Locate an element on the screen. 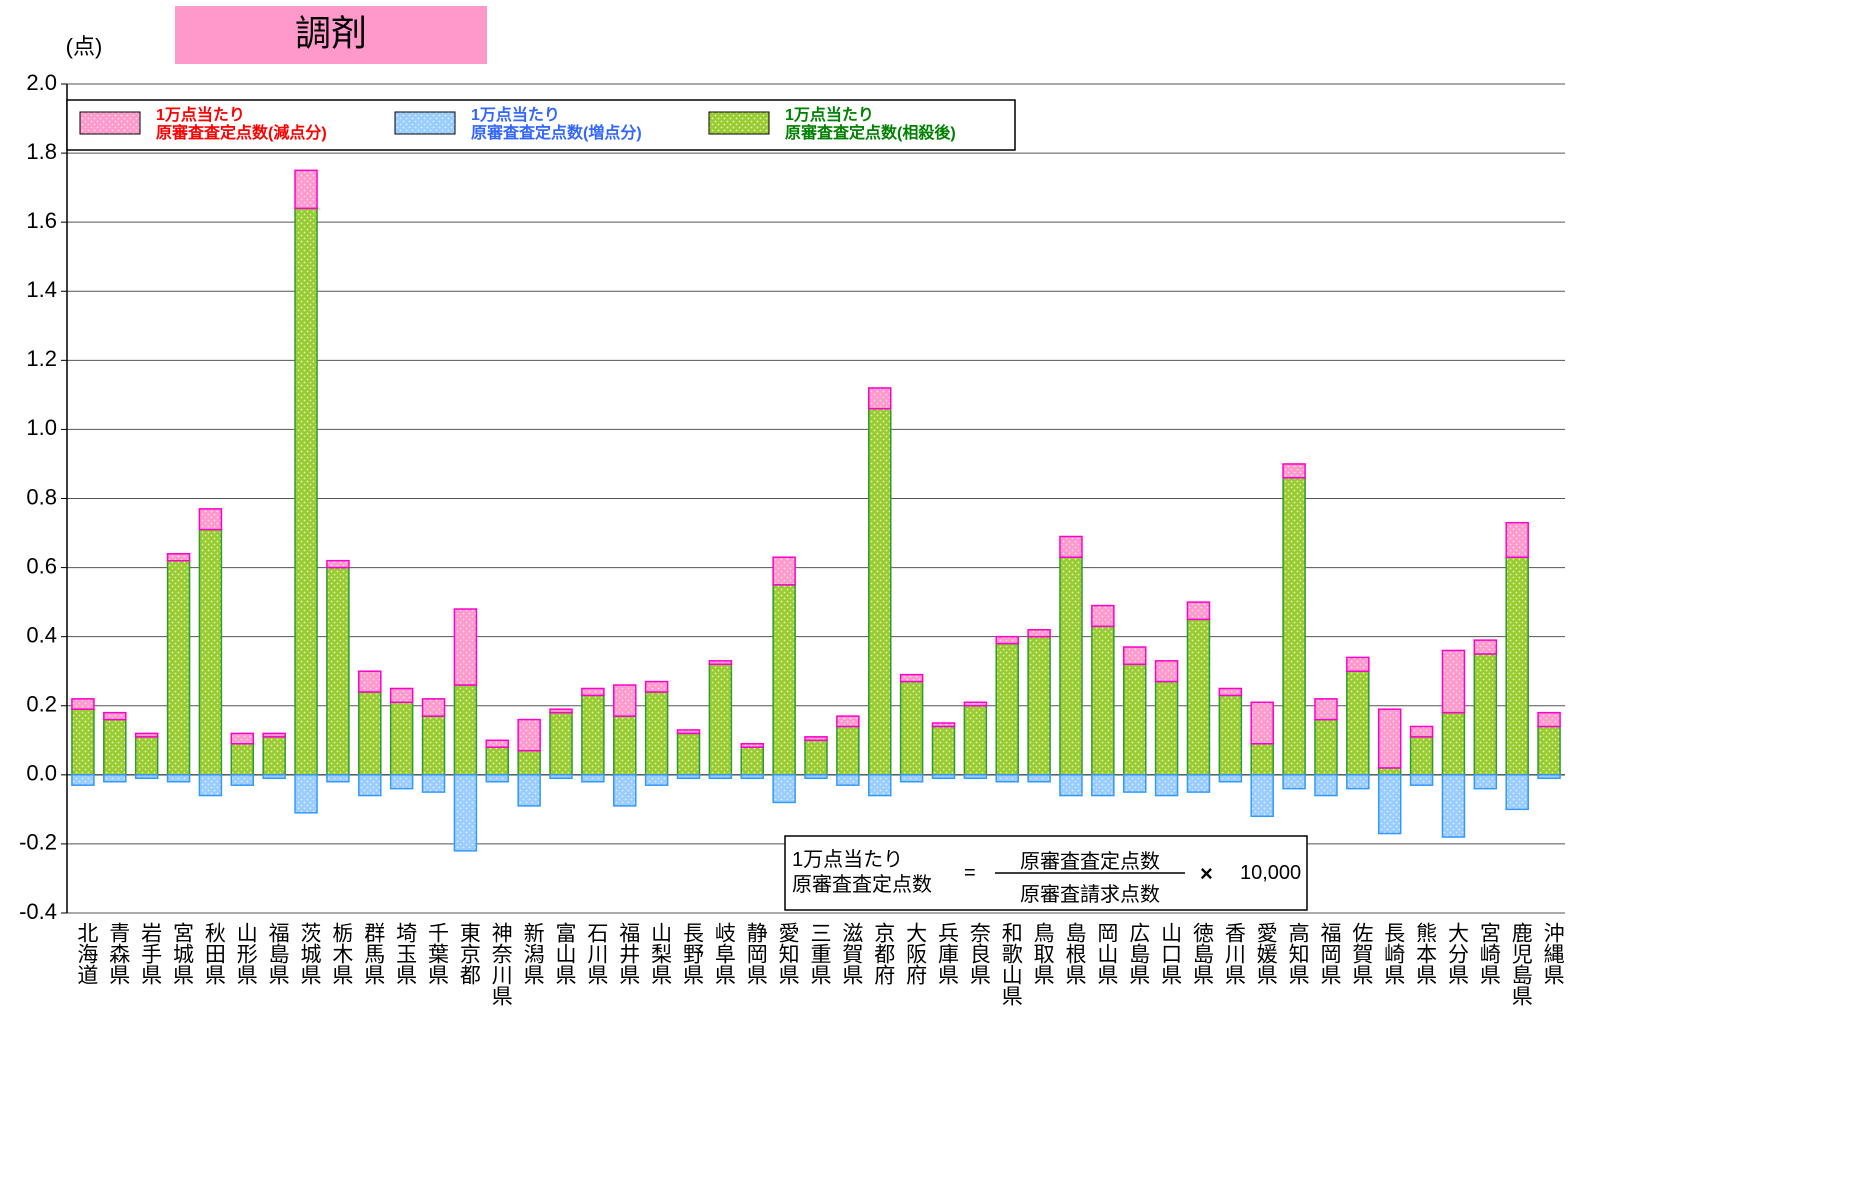  x-tick-label: 青森県 is located at coordinates (118, 953).